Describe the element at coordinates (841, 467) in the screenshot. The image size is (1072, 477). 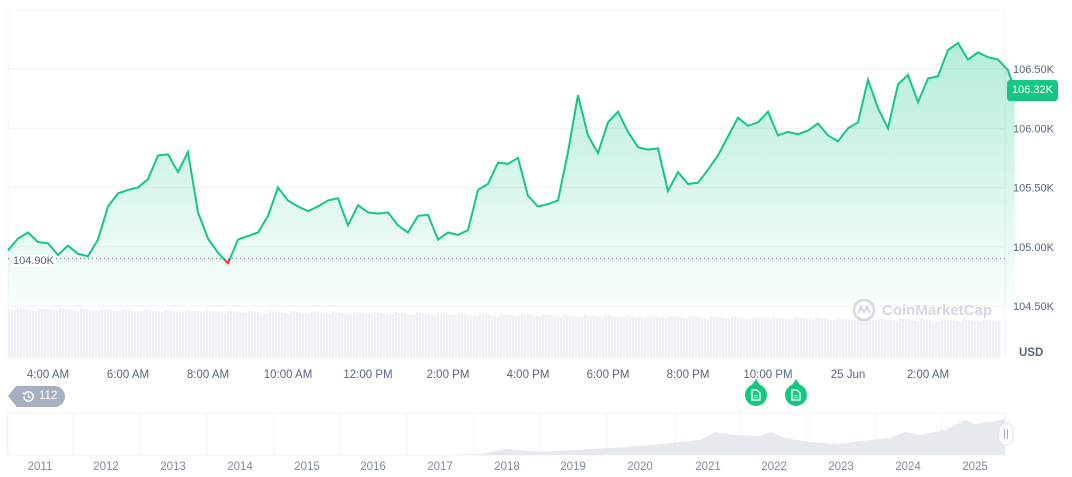
I see `navigator-year-label: 2023` at that location.